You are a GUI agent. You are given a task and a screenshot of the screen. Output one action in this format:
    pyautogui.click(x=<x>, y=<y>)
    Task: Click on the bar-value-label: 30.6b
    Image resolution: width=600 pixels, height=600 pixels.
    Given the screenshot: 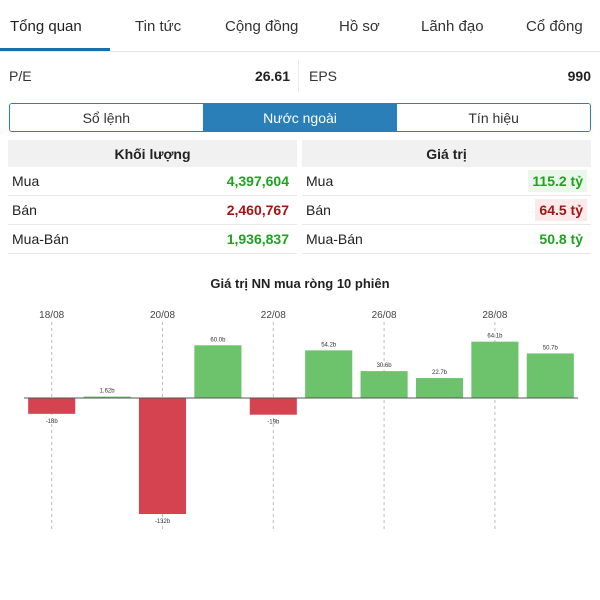 What is the action you would take?
    pyautogui.click(x=385, y=366)
    